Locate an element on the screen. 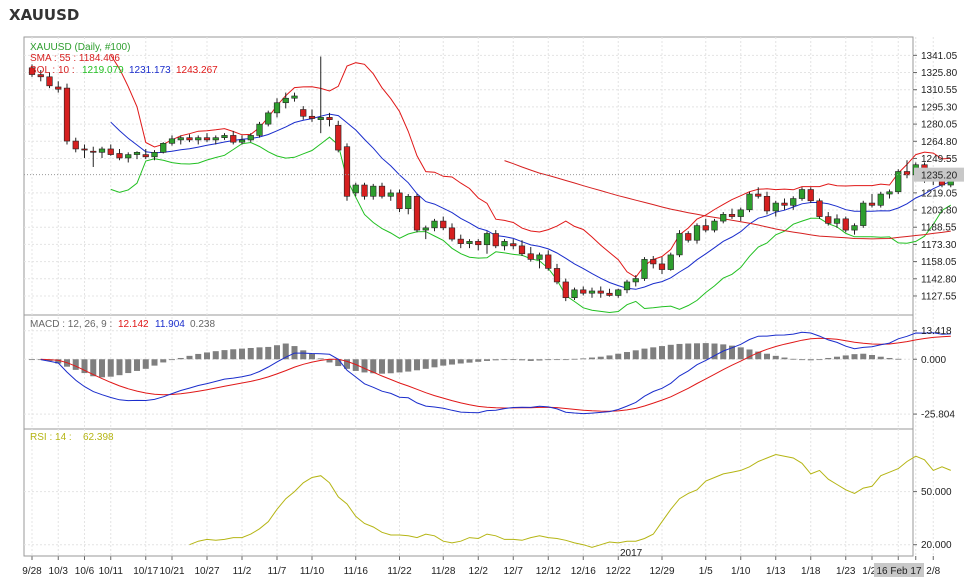 Image resolution: width=969 pixels, height=582 pixels. x-tick-label: 1/5 is located at coordinates (706, 571).